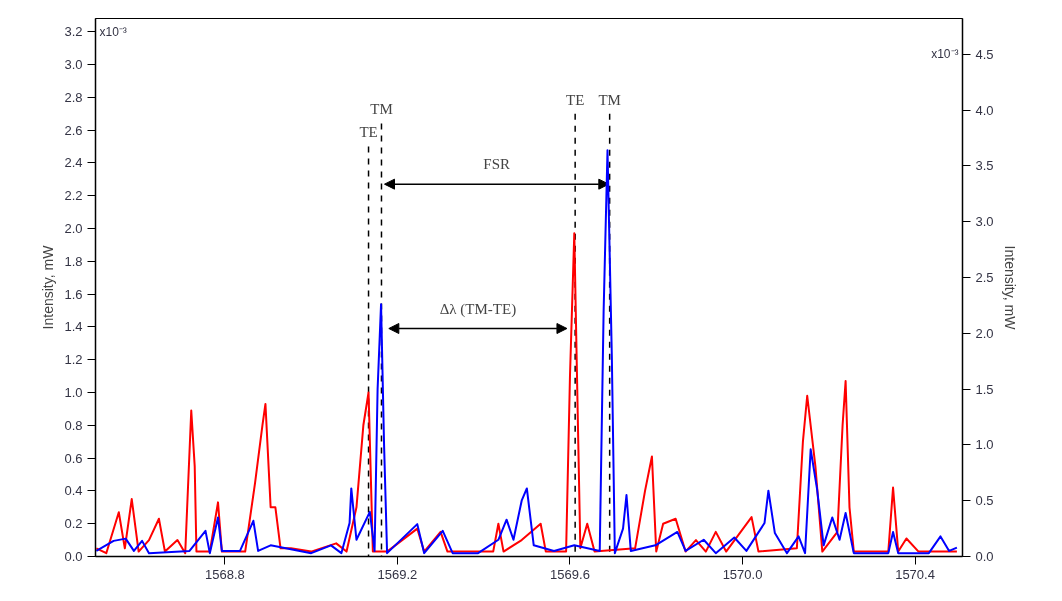 Image resolution: width=1062 pixels, height=601 pixels. What do you see at coordinates (73, 294) in the screenshot?
I see `y-tick-label: 1.6` at bounding box center [73, 294].